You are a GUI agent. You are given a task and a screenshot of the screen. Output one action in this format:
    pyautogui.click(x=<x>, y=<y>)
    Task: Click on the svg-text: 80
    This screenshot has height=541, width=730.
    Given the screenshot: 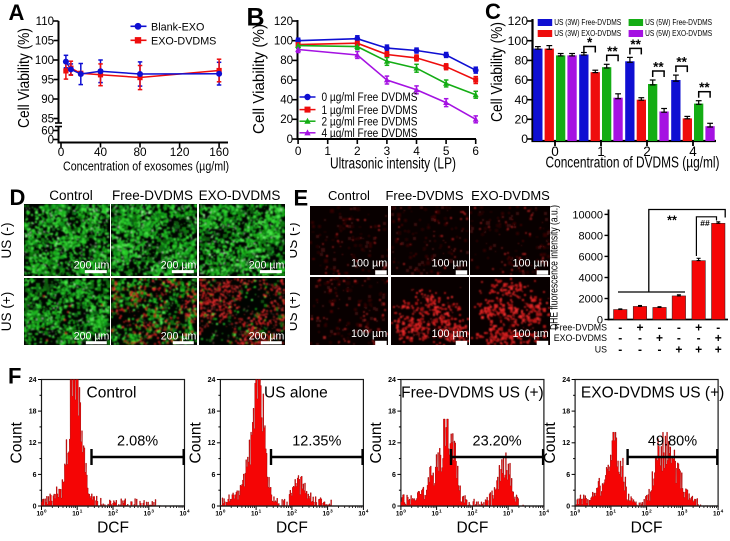 What is the action you would take?
    pyautogui.click(x=521, y=61)
    